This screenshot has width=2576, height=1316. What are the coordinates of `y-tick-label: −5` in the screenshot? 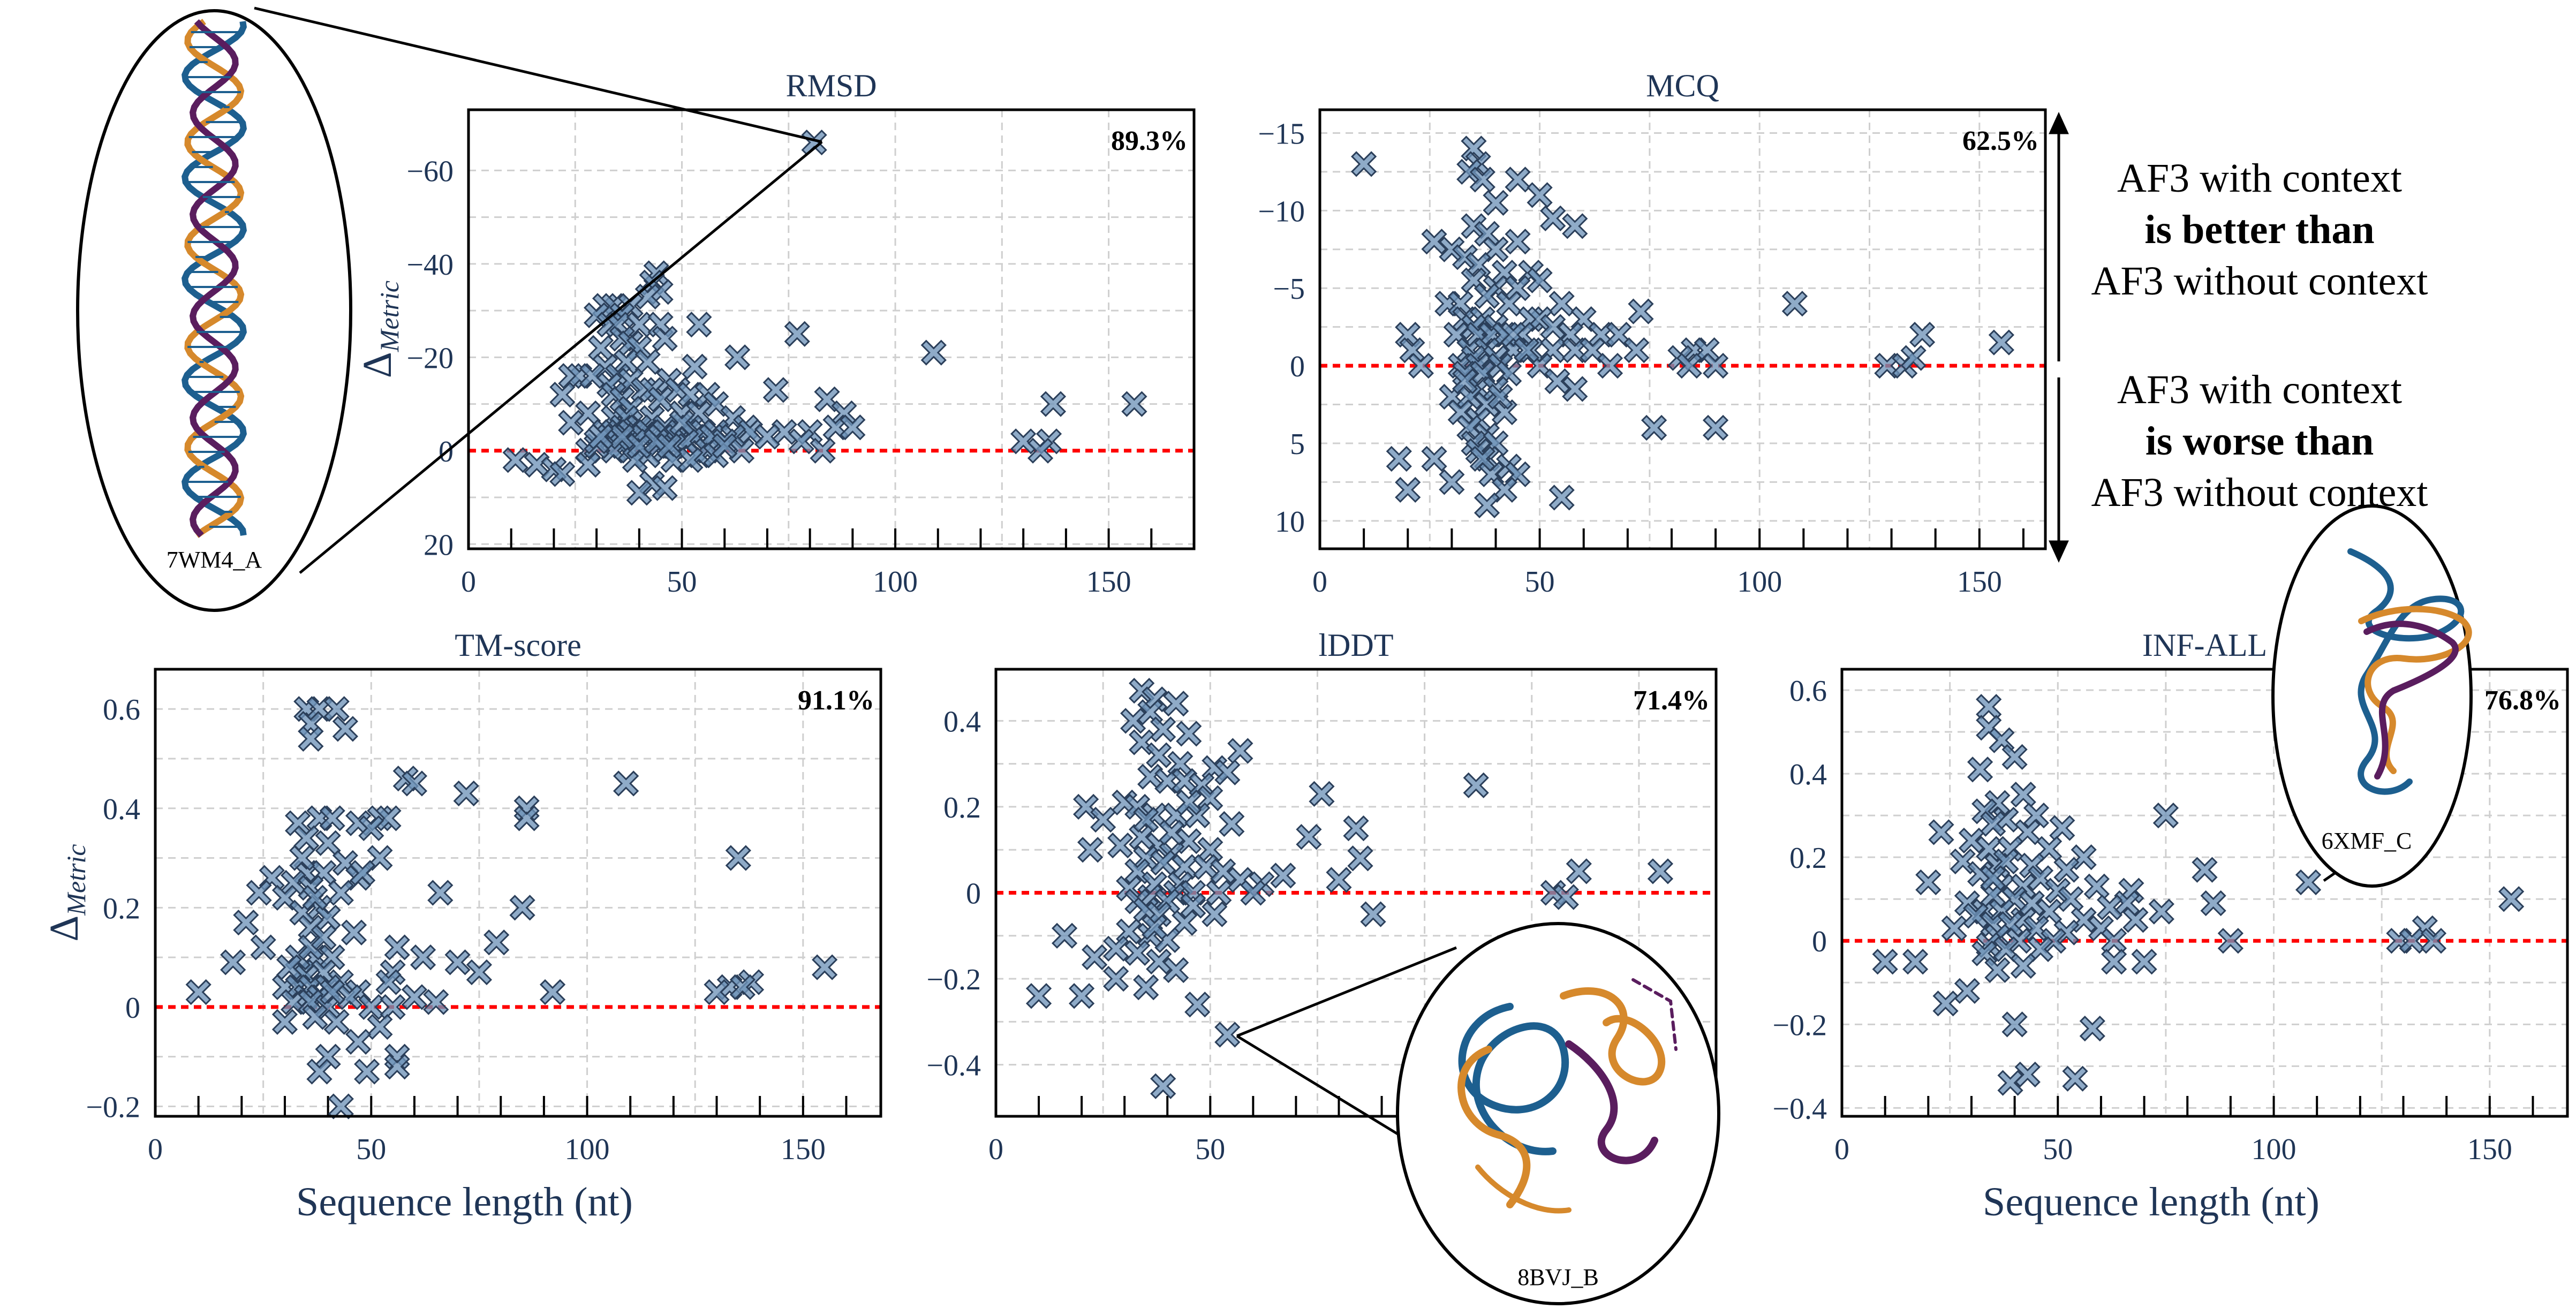 It's located at (1289, 289).